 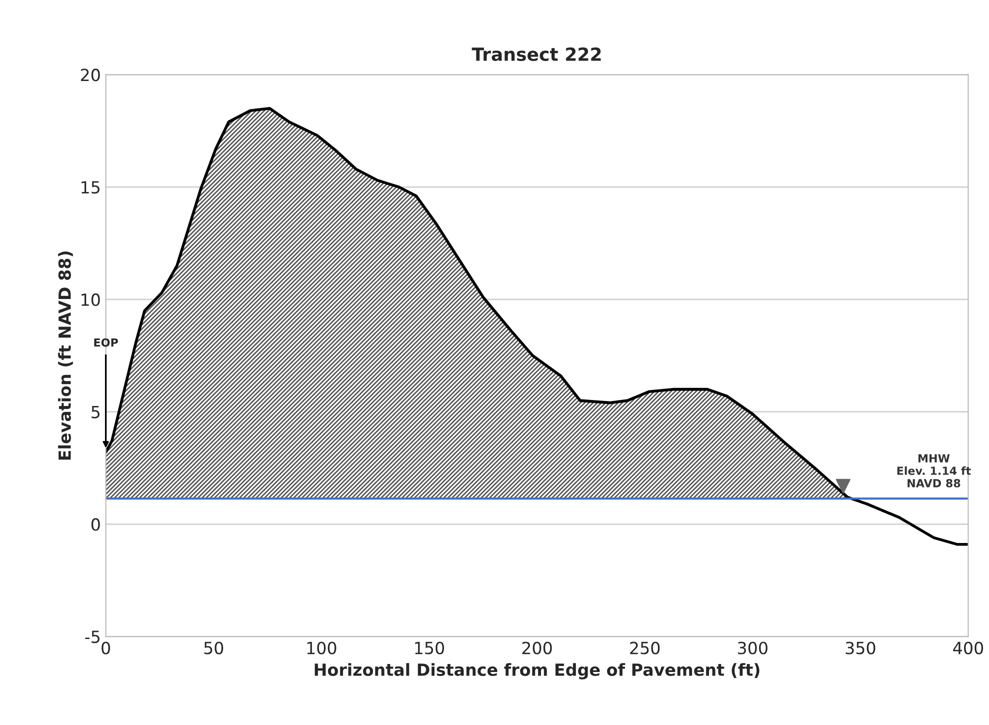 What do you see at coordinates (321, 648) in the screenshot?
I see `x-tick-label: 100` at bounding box center [321, 648].